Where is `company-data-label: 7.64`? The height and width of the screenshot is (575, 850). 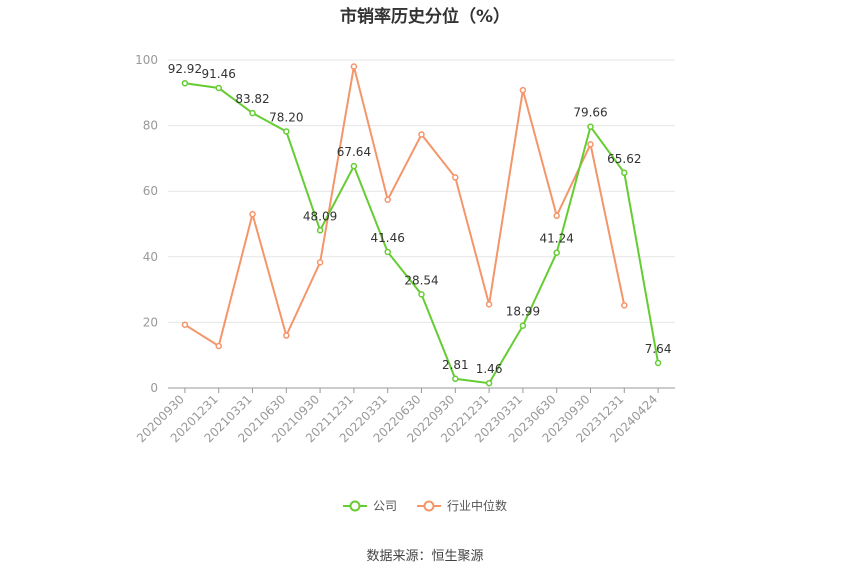
company-data-label: 7.64 is located at coordinates (658, 349).